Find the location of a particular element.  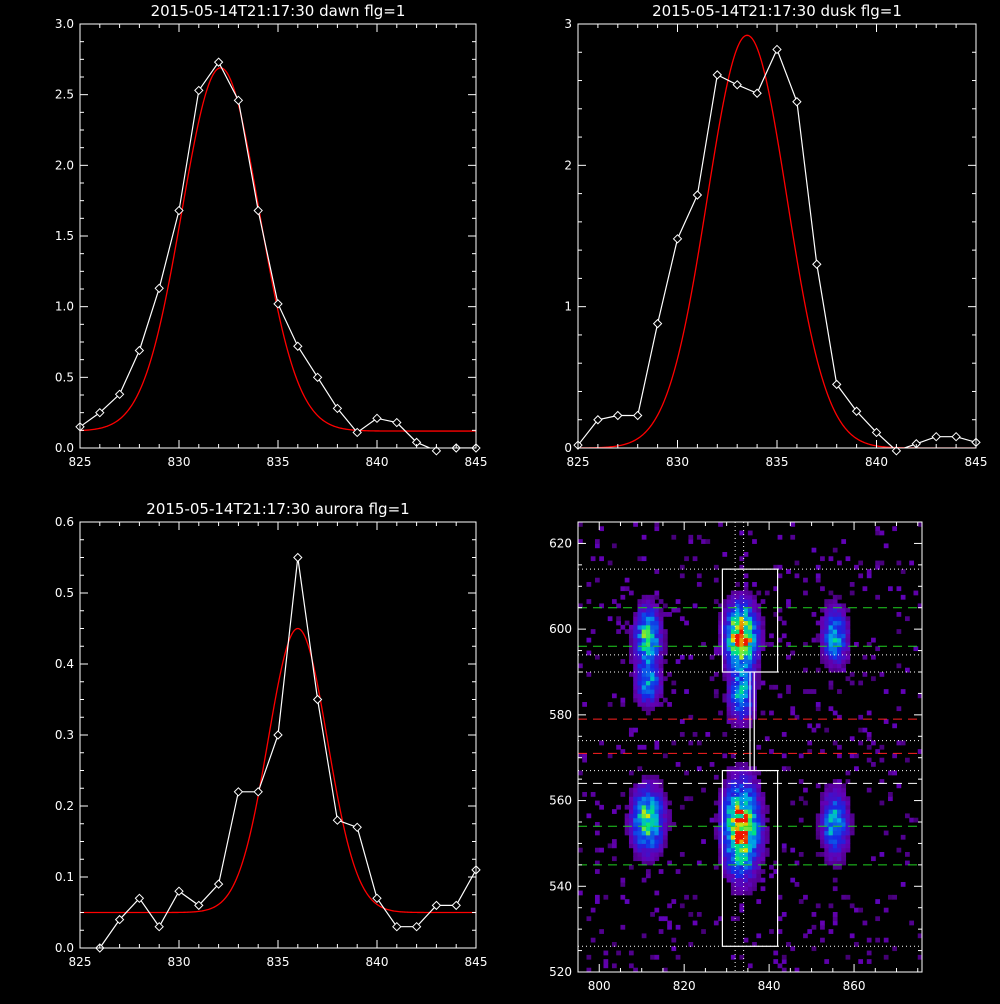

y-tick-label: 0.2 is located at coordinates (64, 806).